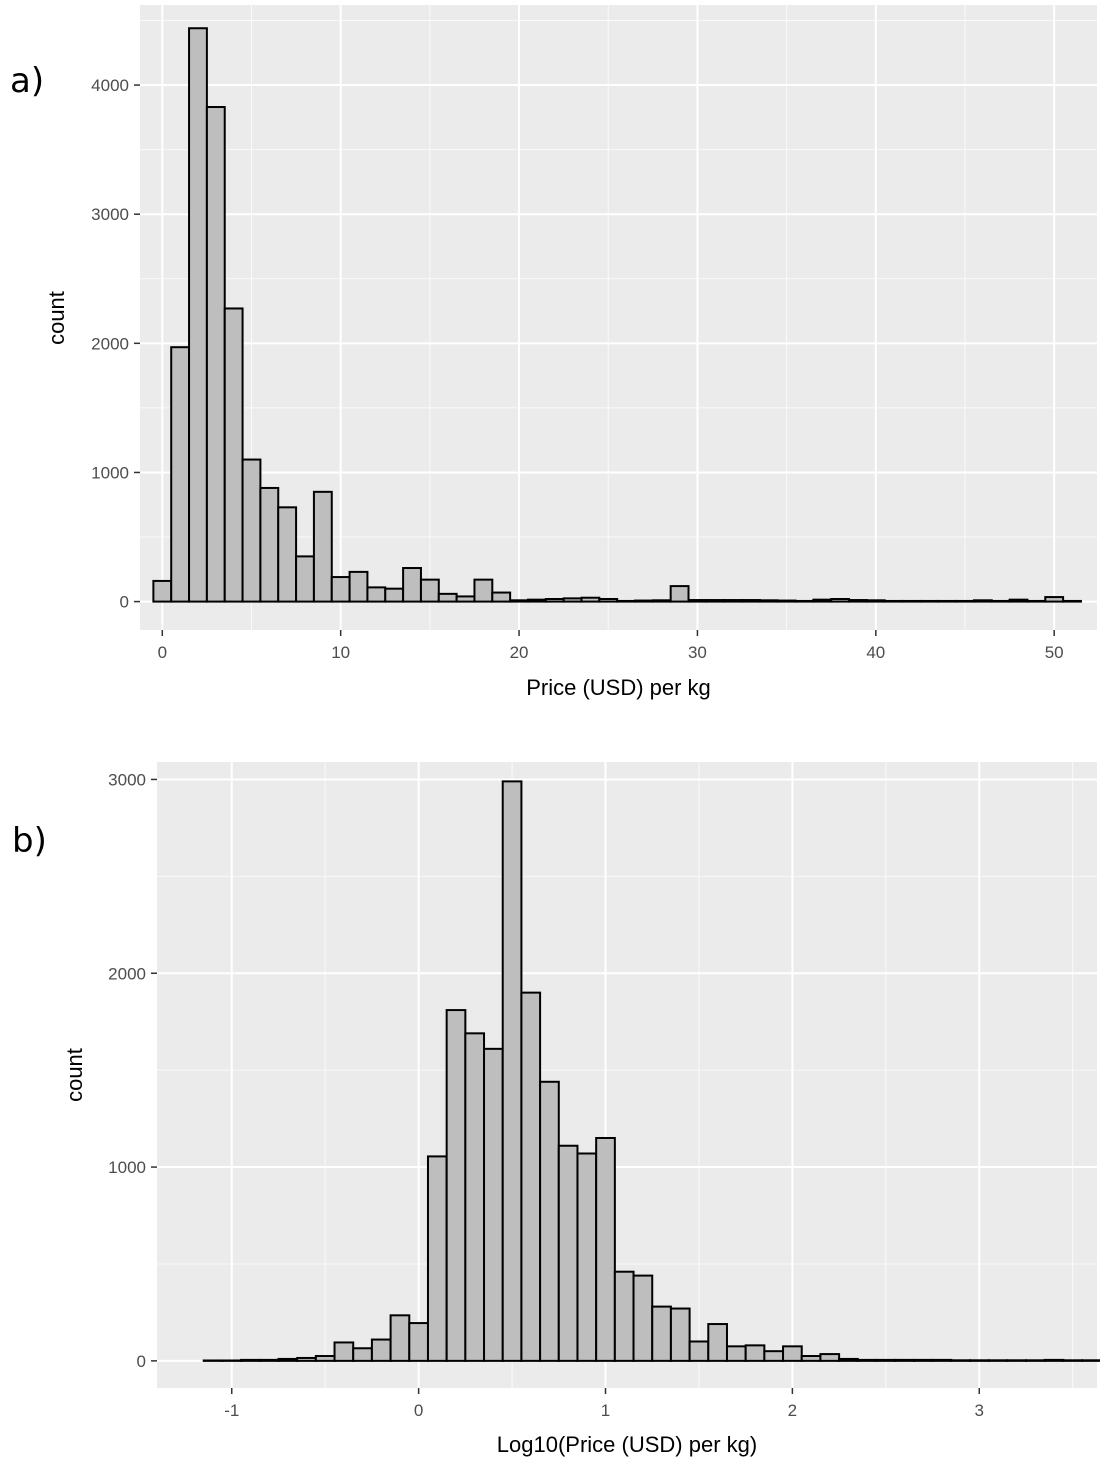 This screenshot has height=1461, width=1100. What do you see at coordinates (110, 343) in the screenshot?
I see `y-tick-label: 2000` at bounding box center [110, 343].